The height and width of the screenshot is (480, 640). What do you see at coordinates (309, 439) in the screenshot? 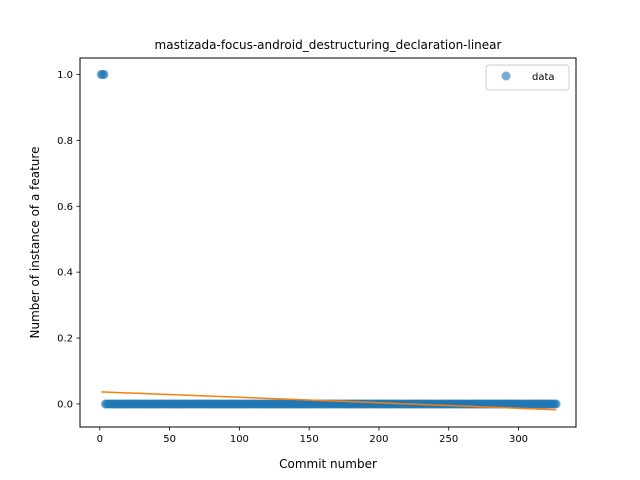
I see `x-tick-label: 150` at bounding box center [309, 439].